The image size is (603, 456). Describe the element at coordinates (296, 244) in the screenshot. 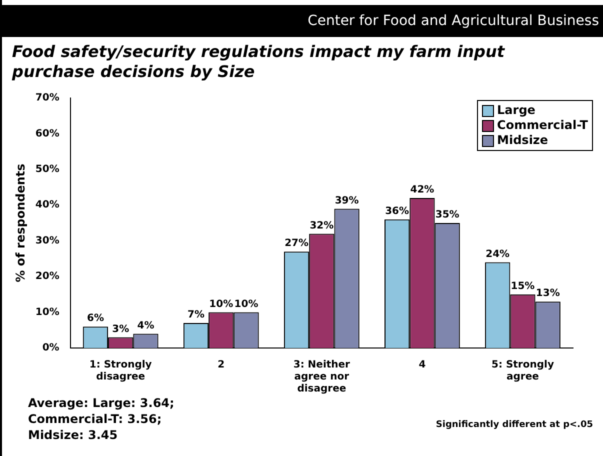

I see `data-label: 27%` at that location.